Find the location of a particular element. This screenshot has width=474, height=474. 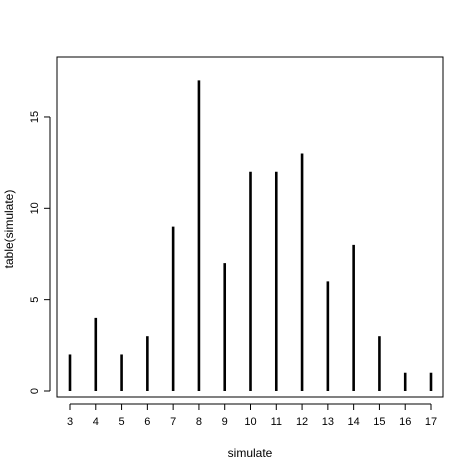

x-axis: 3 4 5 6 7 8 9 10 11 12 13 14 15 16 17 is located at coordinates (252, 415).